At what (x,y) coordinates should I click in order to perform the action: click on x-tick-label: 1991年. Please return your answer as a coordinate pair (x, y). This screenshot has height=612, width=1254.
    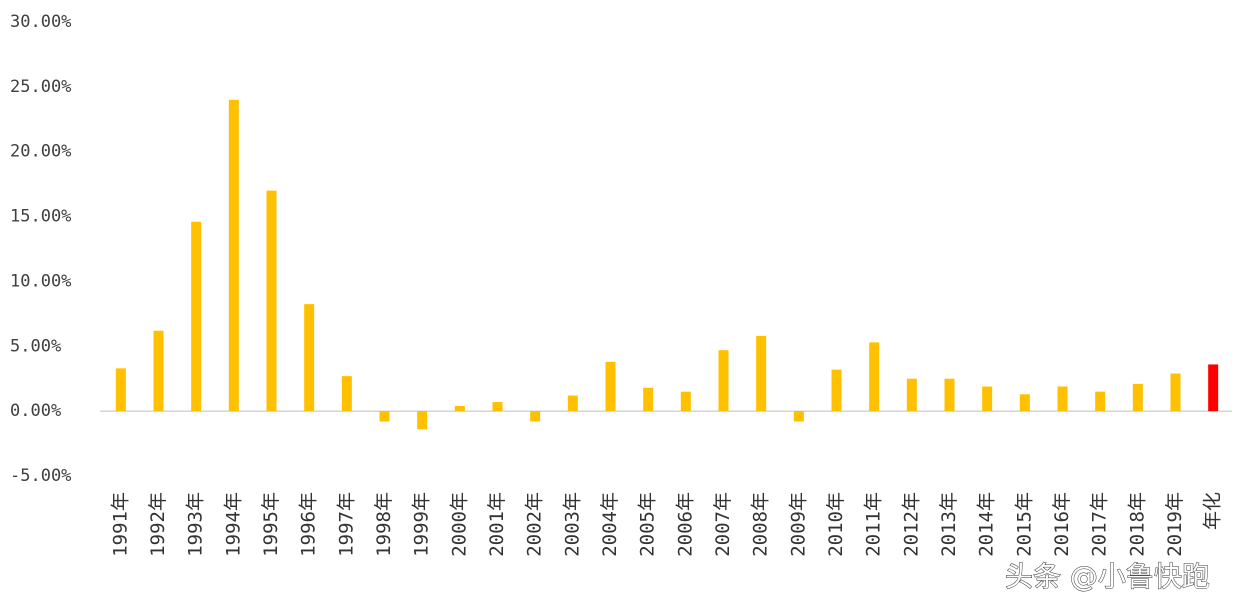
    Looking at the image, I should click on (120, 524).